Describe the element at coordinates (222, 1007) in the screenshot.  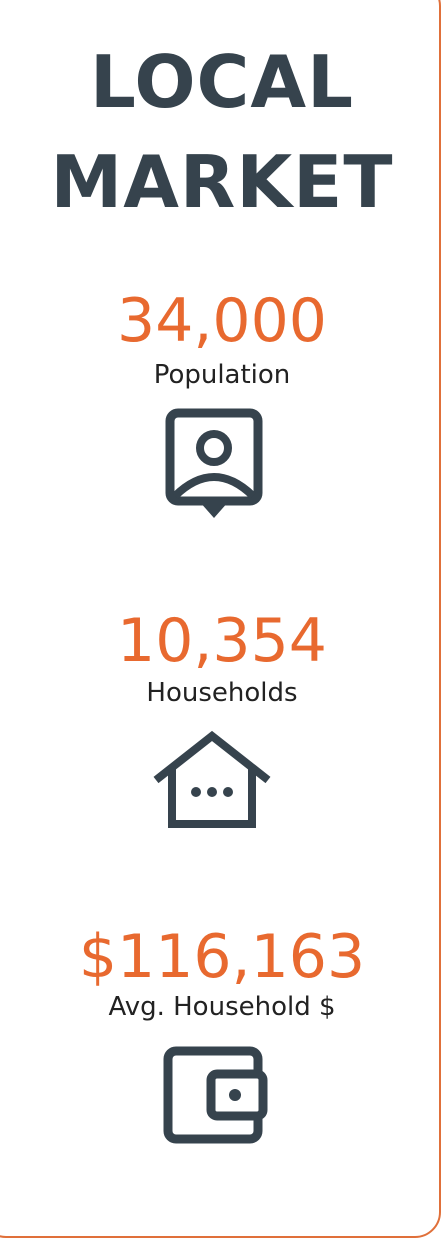
I see `stat-label: Avg. Household $` at that location.